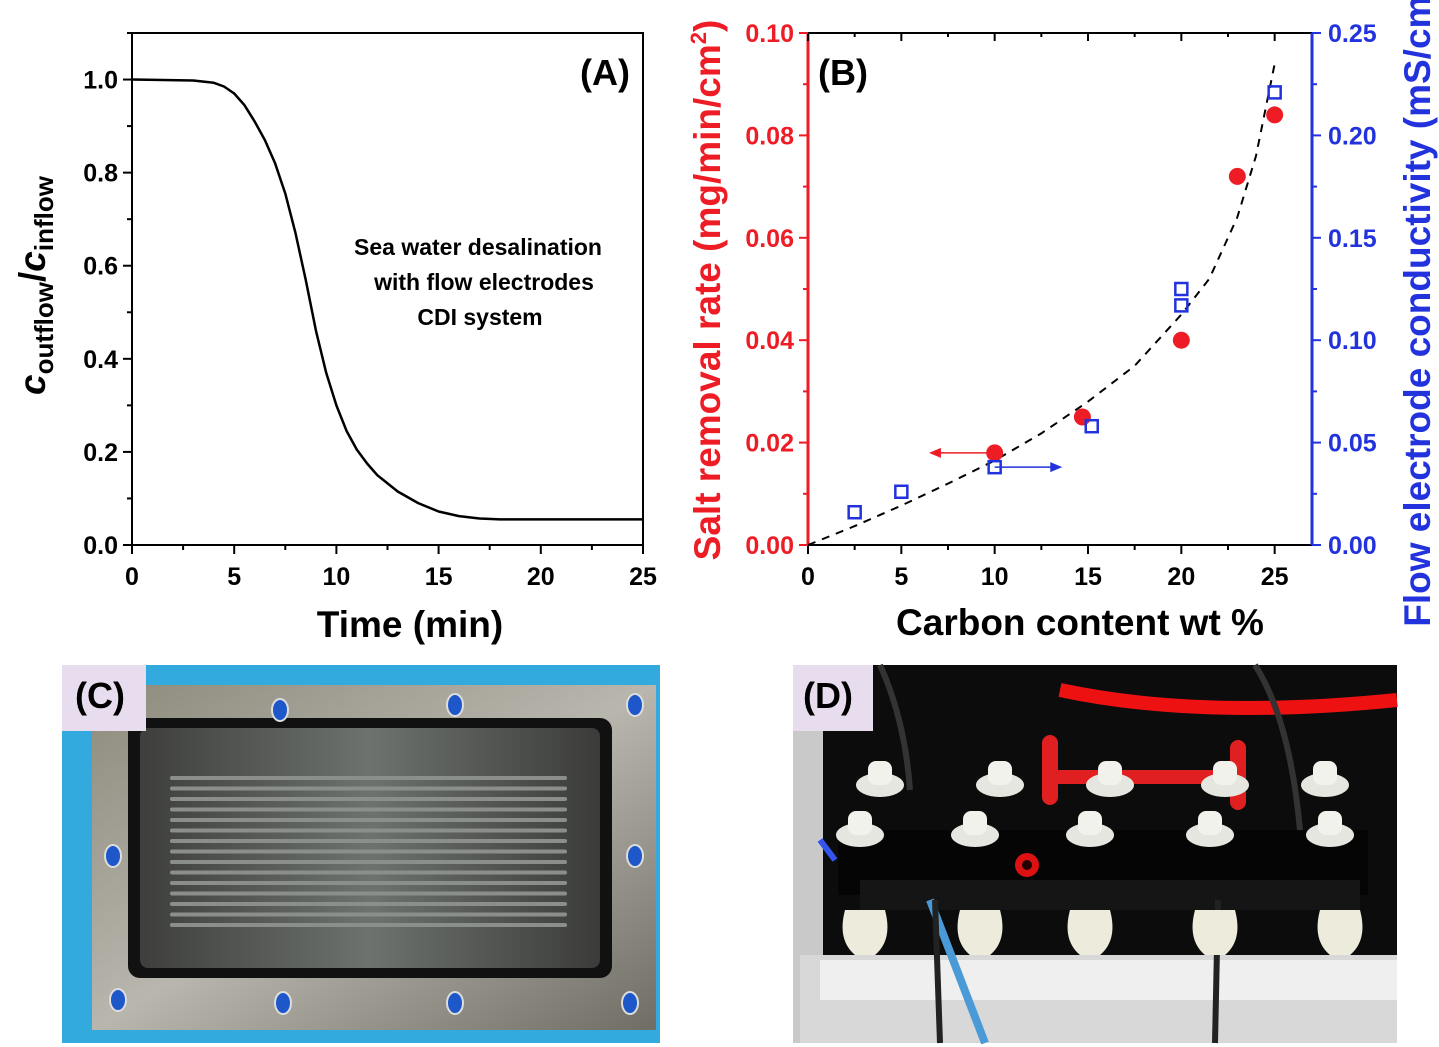 Image resolution: width=1439 pixels, height=1047 pixels. What do you see at coordinates (843, 72) in the screenshot?
I see `panel-b-label: (B)` at bounding box center [843, 72].